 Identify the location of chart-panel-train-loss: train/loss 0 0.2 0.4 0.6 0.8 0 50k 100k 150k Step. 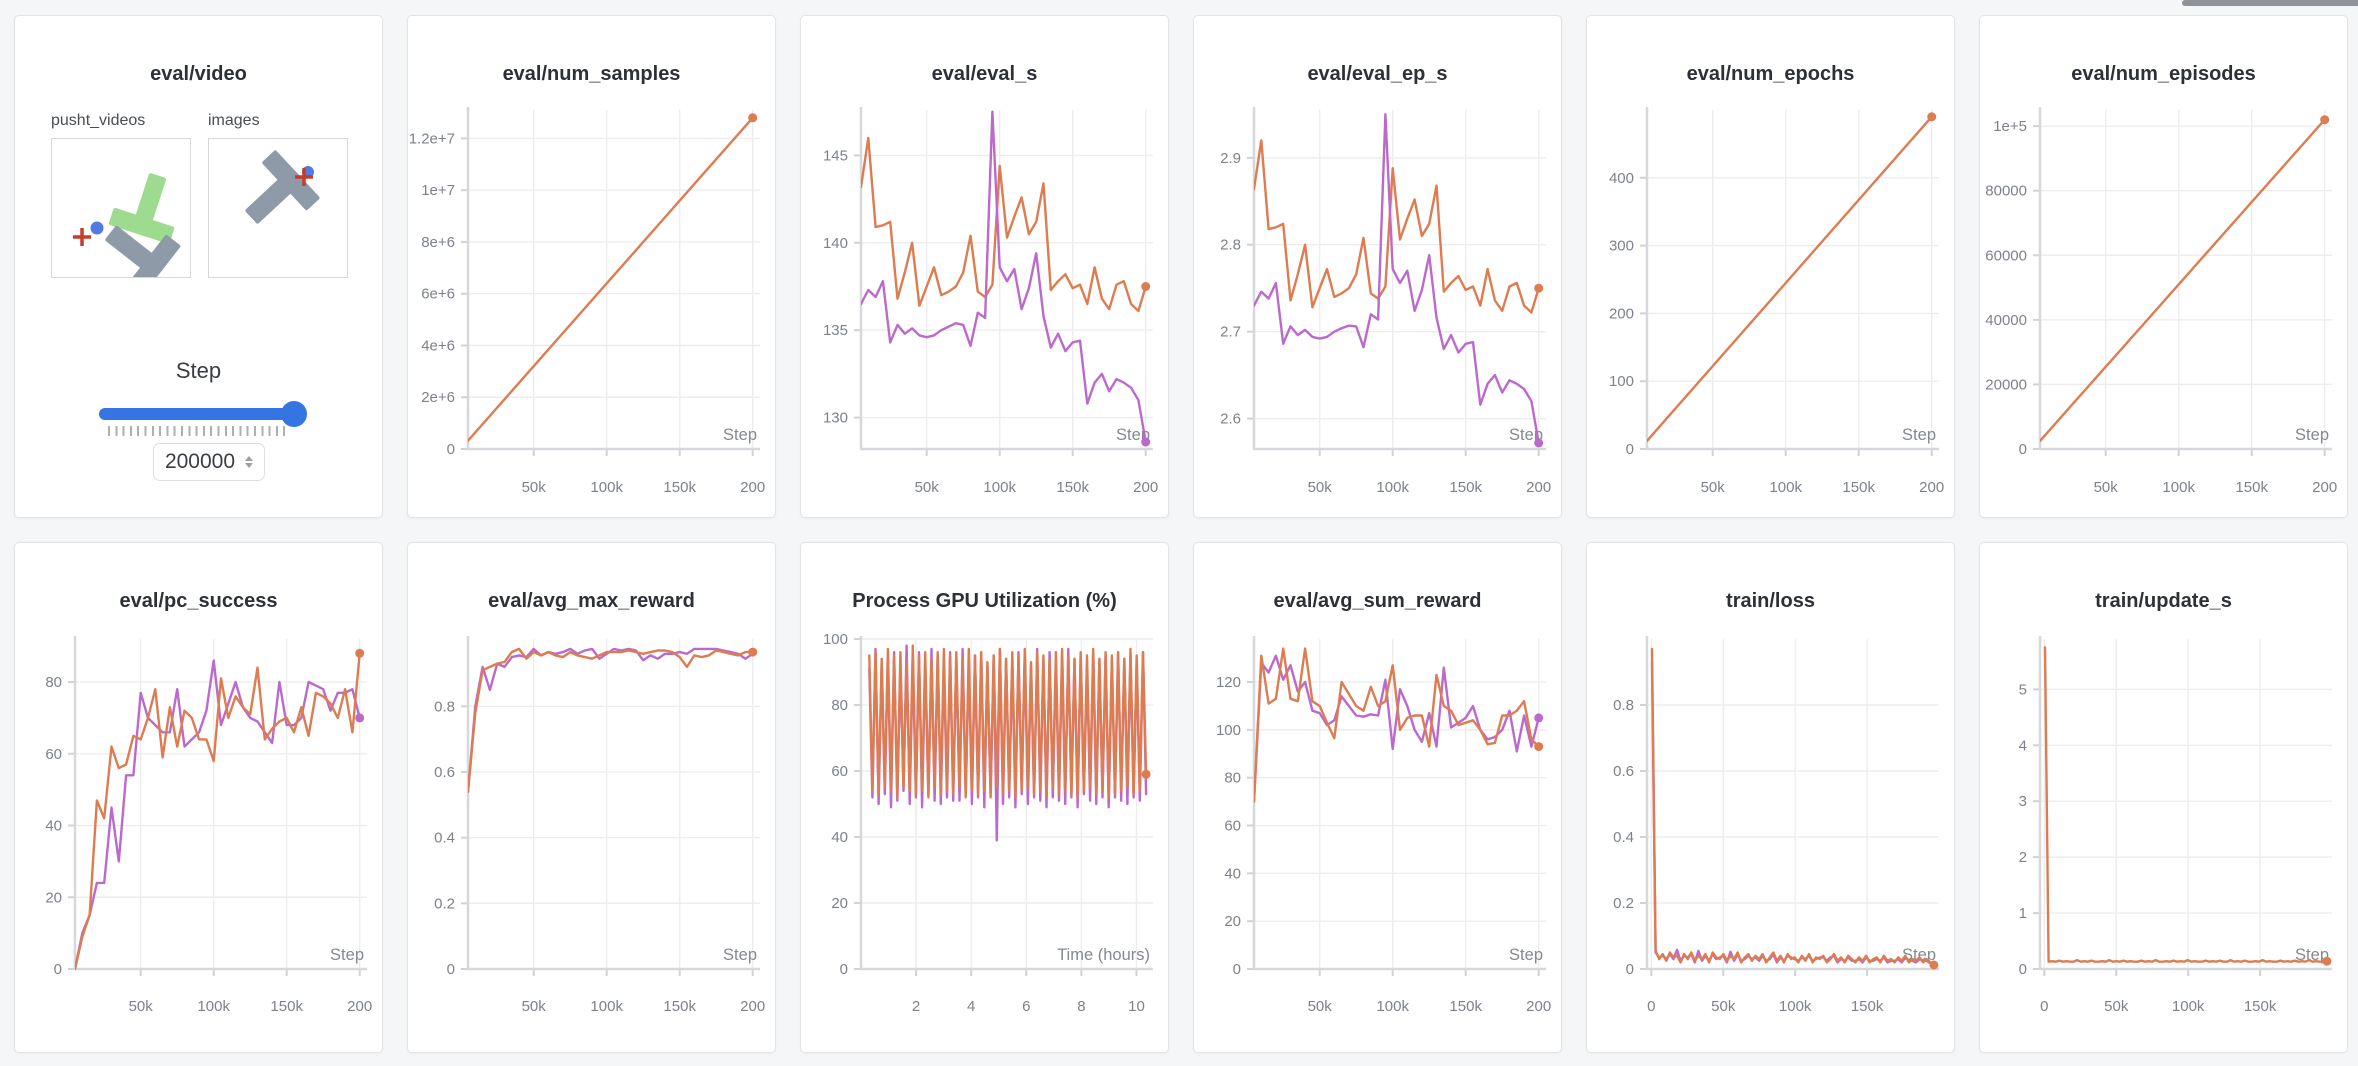
(1770, 797).